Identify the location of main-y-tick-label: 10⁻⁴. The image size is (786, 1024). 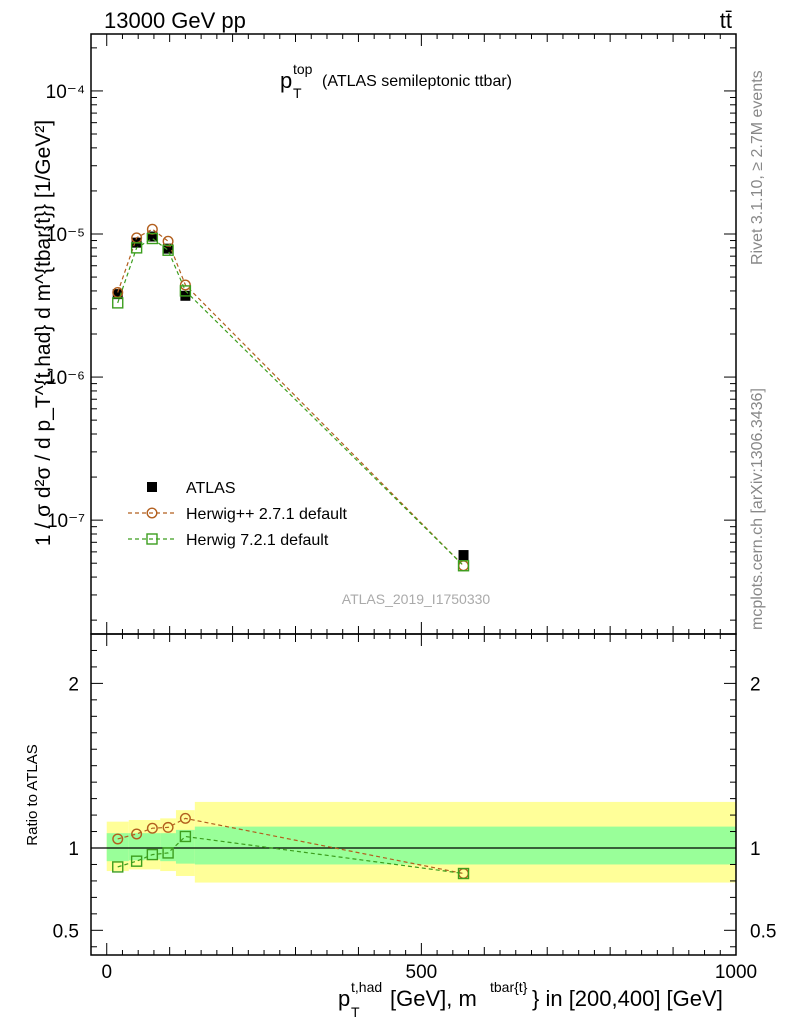
(65, 92).